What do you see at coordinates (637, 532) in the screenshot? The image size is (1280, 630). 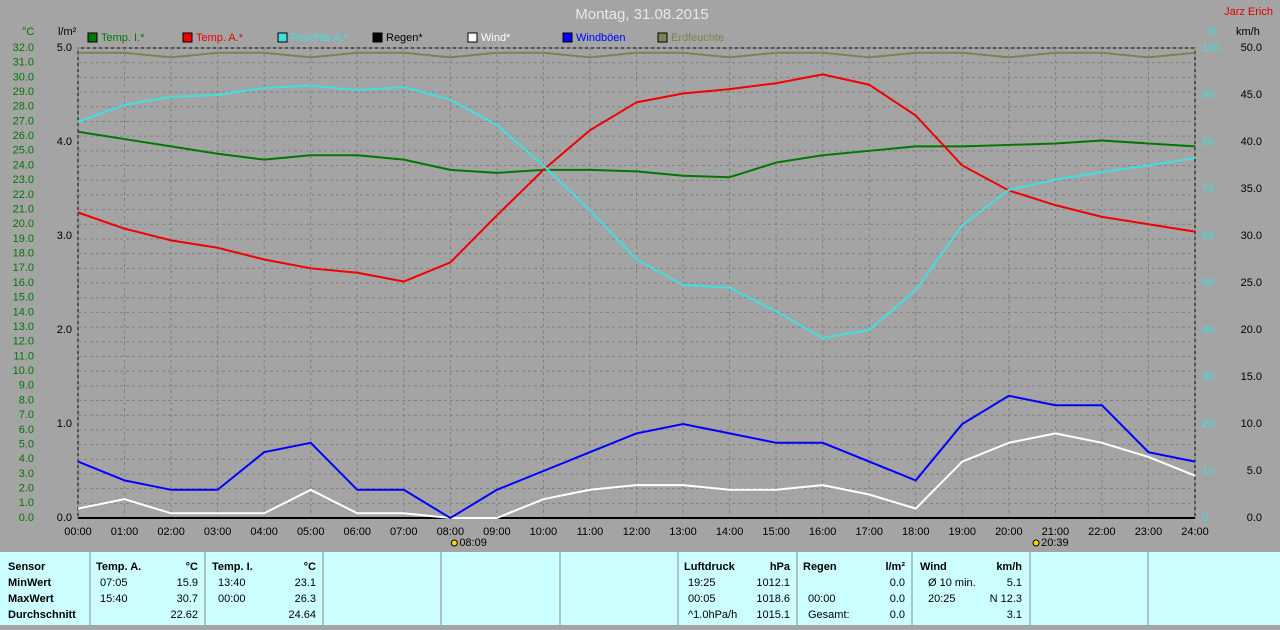 I see `x-tick-label: 12:00` at bounding box center [637, 532].